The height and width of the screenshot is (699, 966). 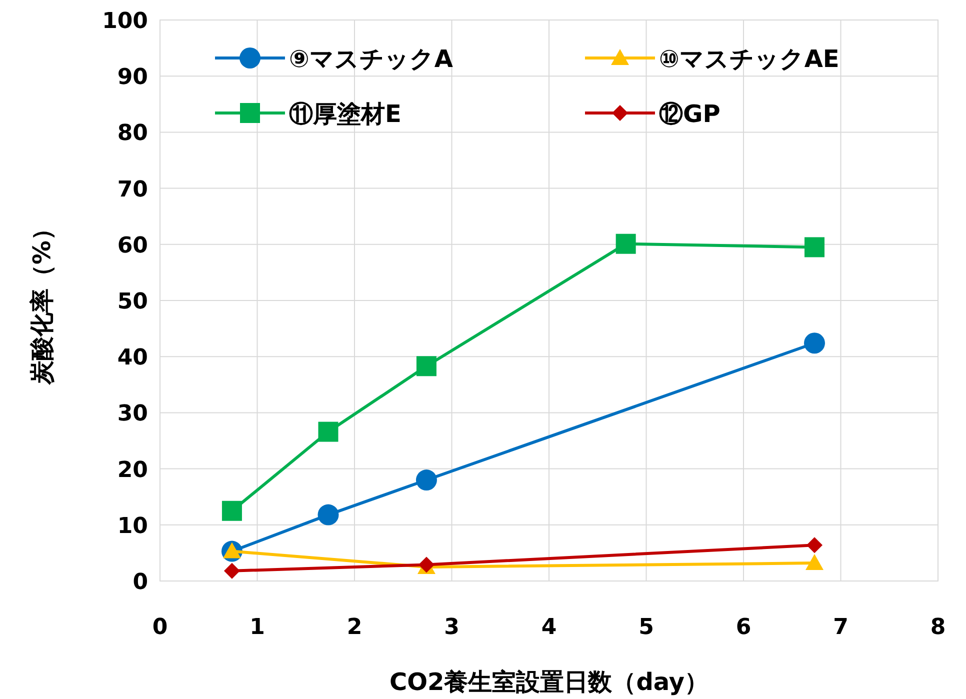 I want to click on x-tick-label: 5, so click(x=646, y=627).